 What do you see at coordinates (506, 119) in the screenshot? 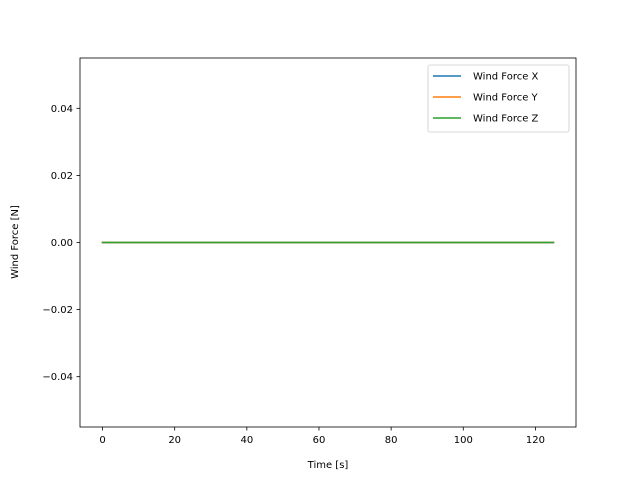
I see `legend-label-3: Wind Force Z` at bounding box center [506, 119].